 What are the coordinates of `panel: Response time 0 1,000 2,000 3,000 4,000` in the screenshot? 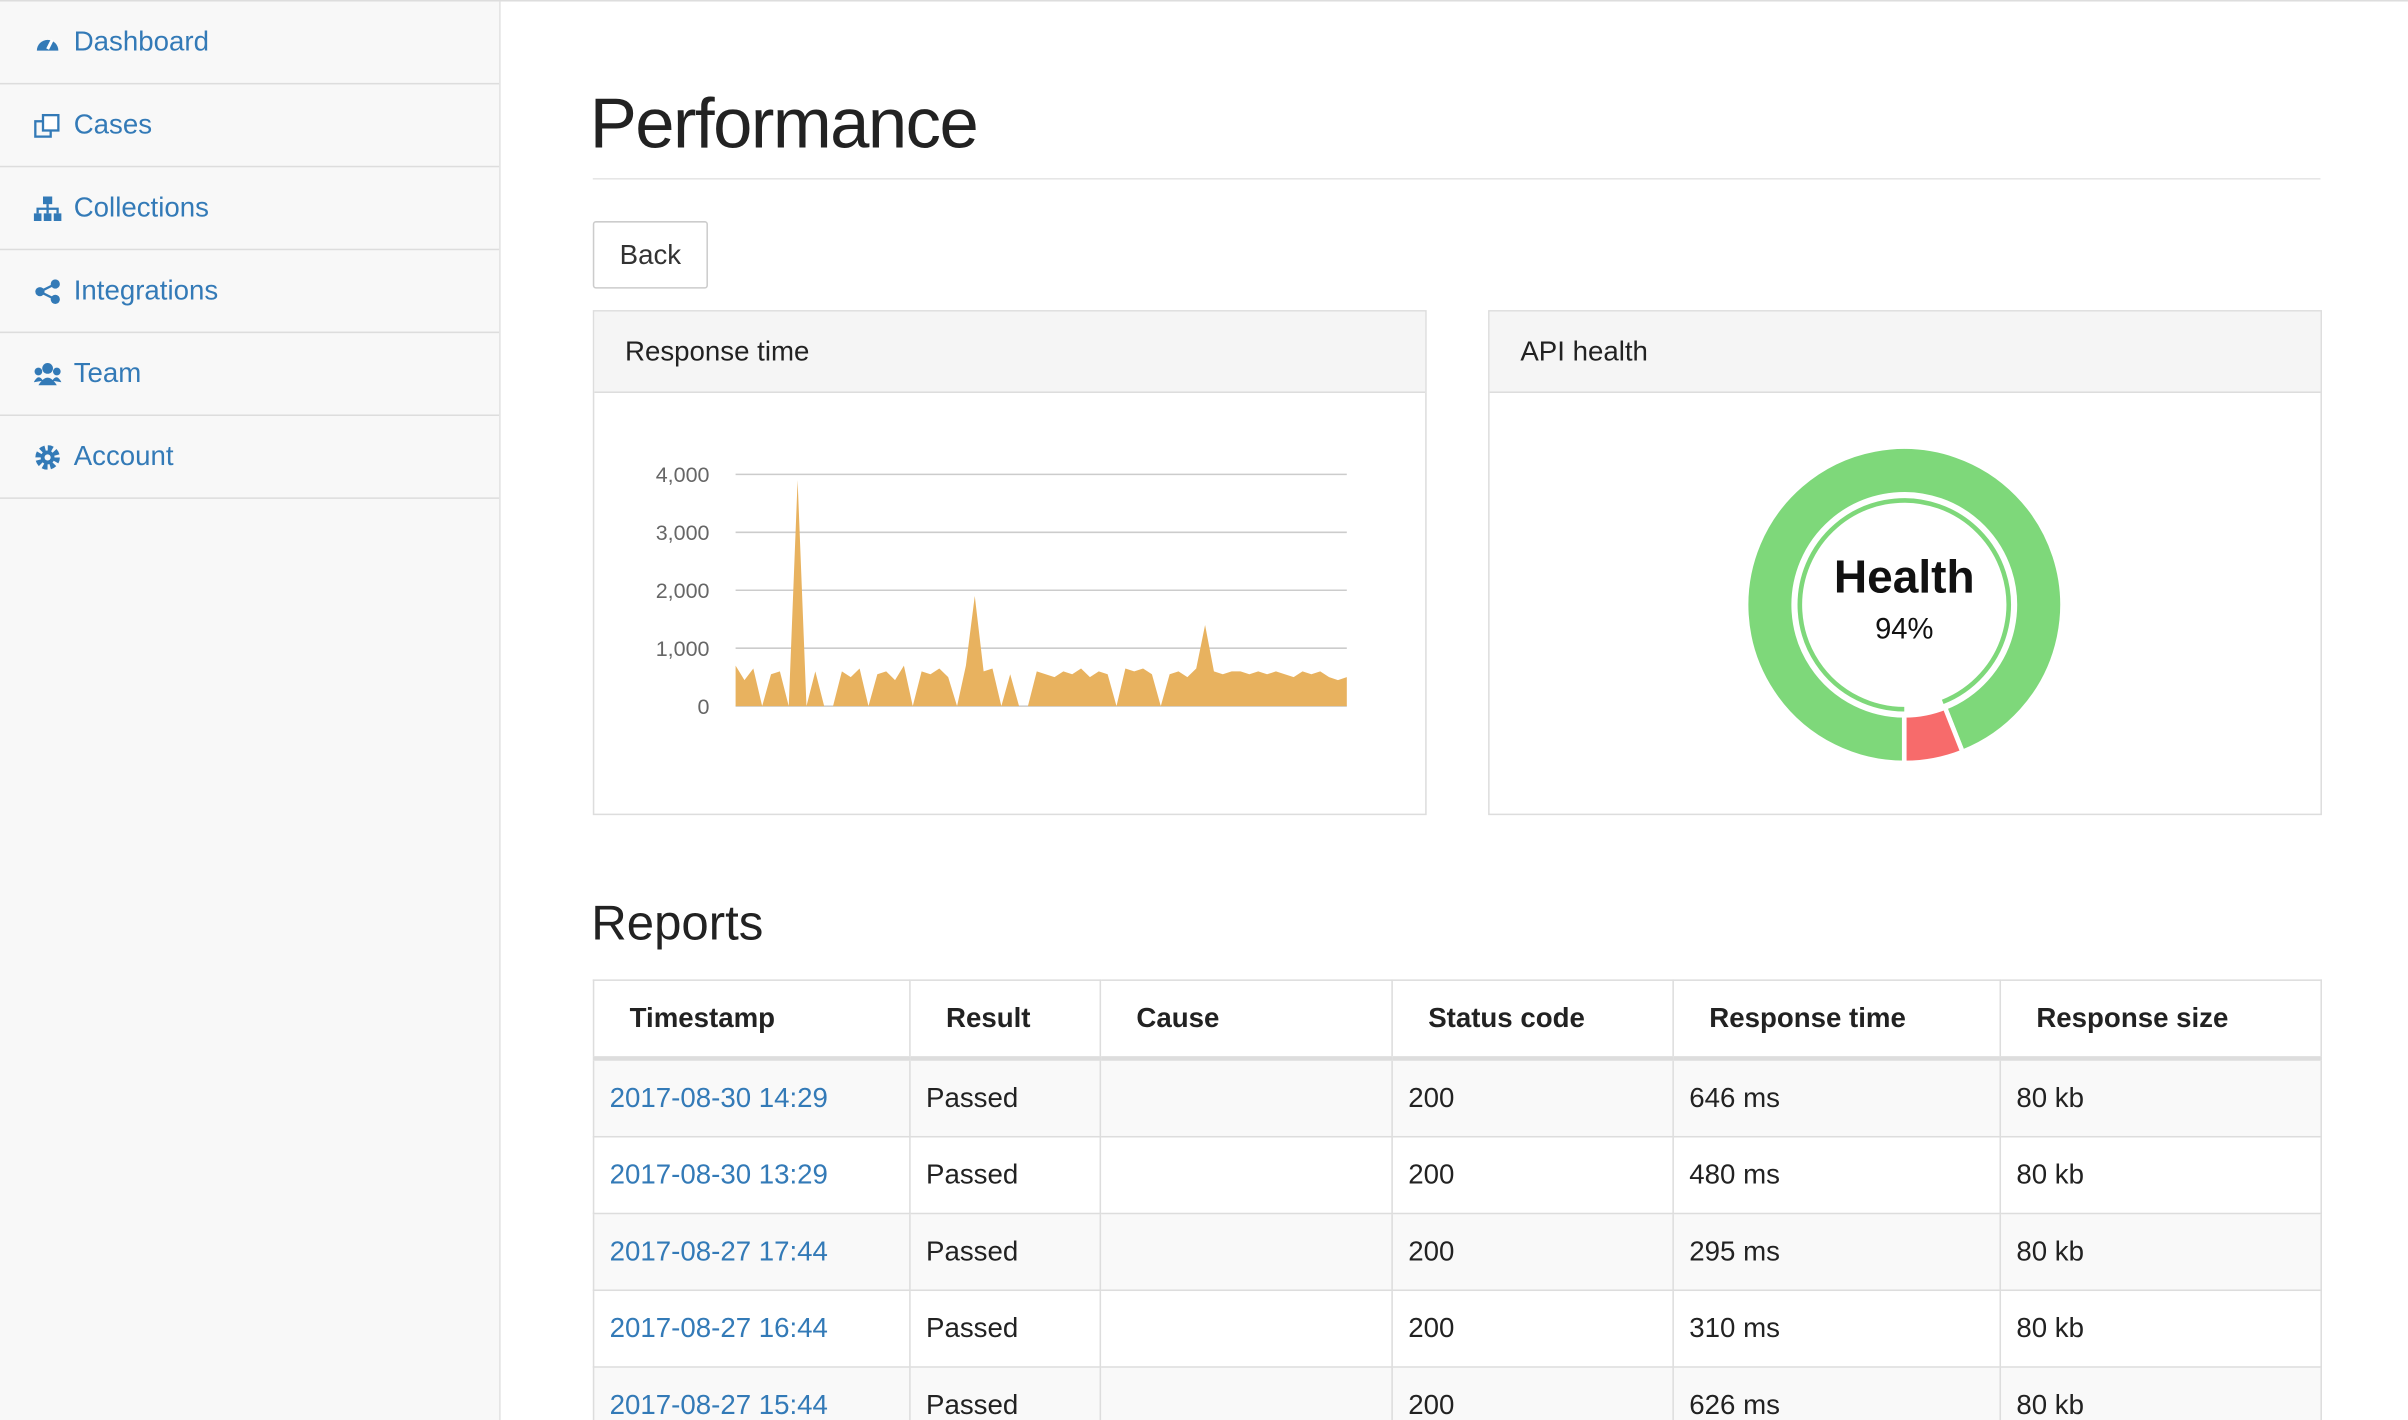 It's located at (1009, 563).